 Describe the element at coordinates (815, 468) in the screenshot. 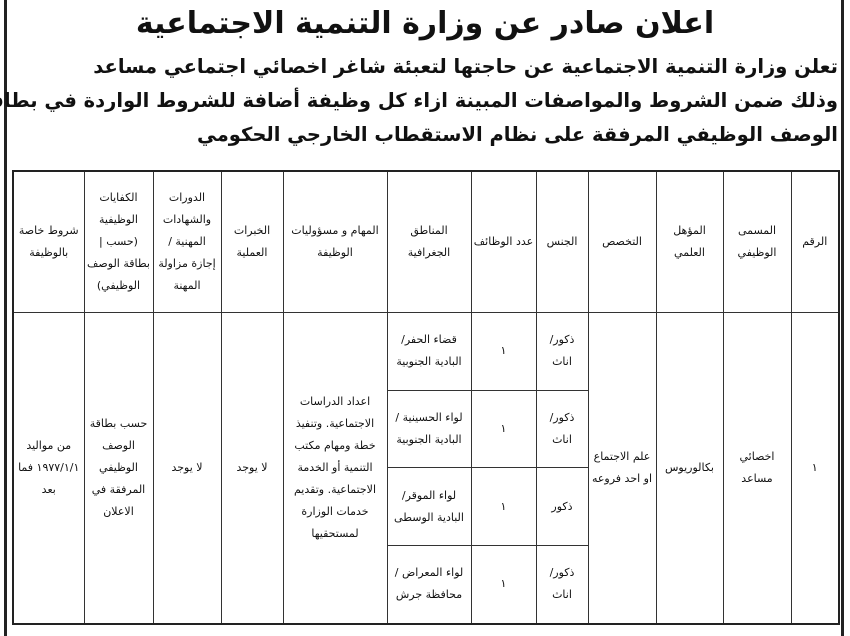

I see `cell-number: ١` at that location.